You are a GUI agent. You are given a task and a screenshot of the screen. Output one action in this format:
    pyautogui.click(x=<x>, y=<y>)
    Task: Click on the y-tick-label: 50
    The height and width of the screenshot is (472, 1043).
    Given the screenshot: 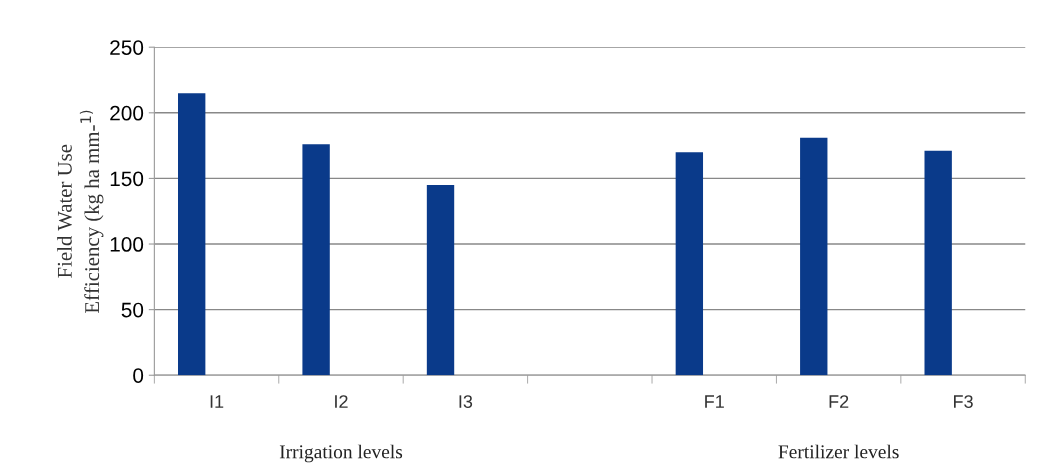 What is the action you would take?
    pyautogui.click(x=132, y=310)
    